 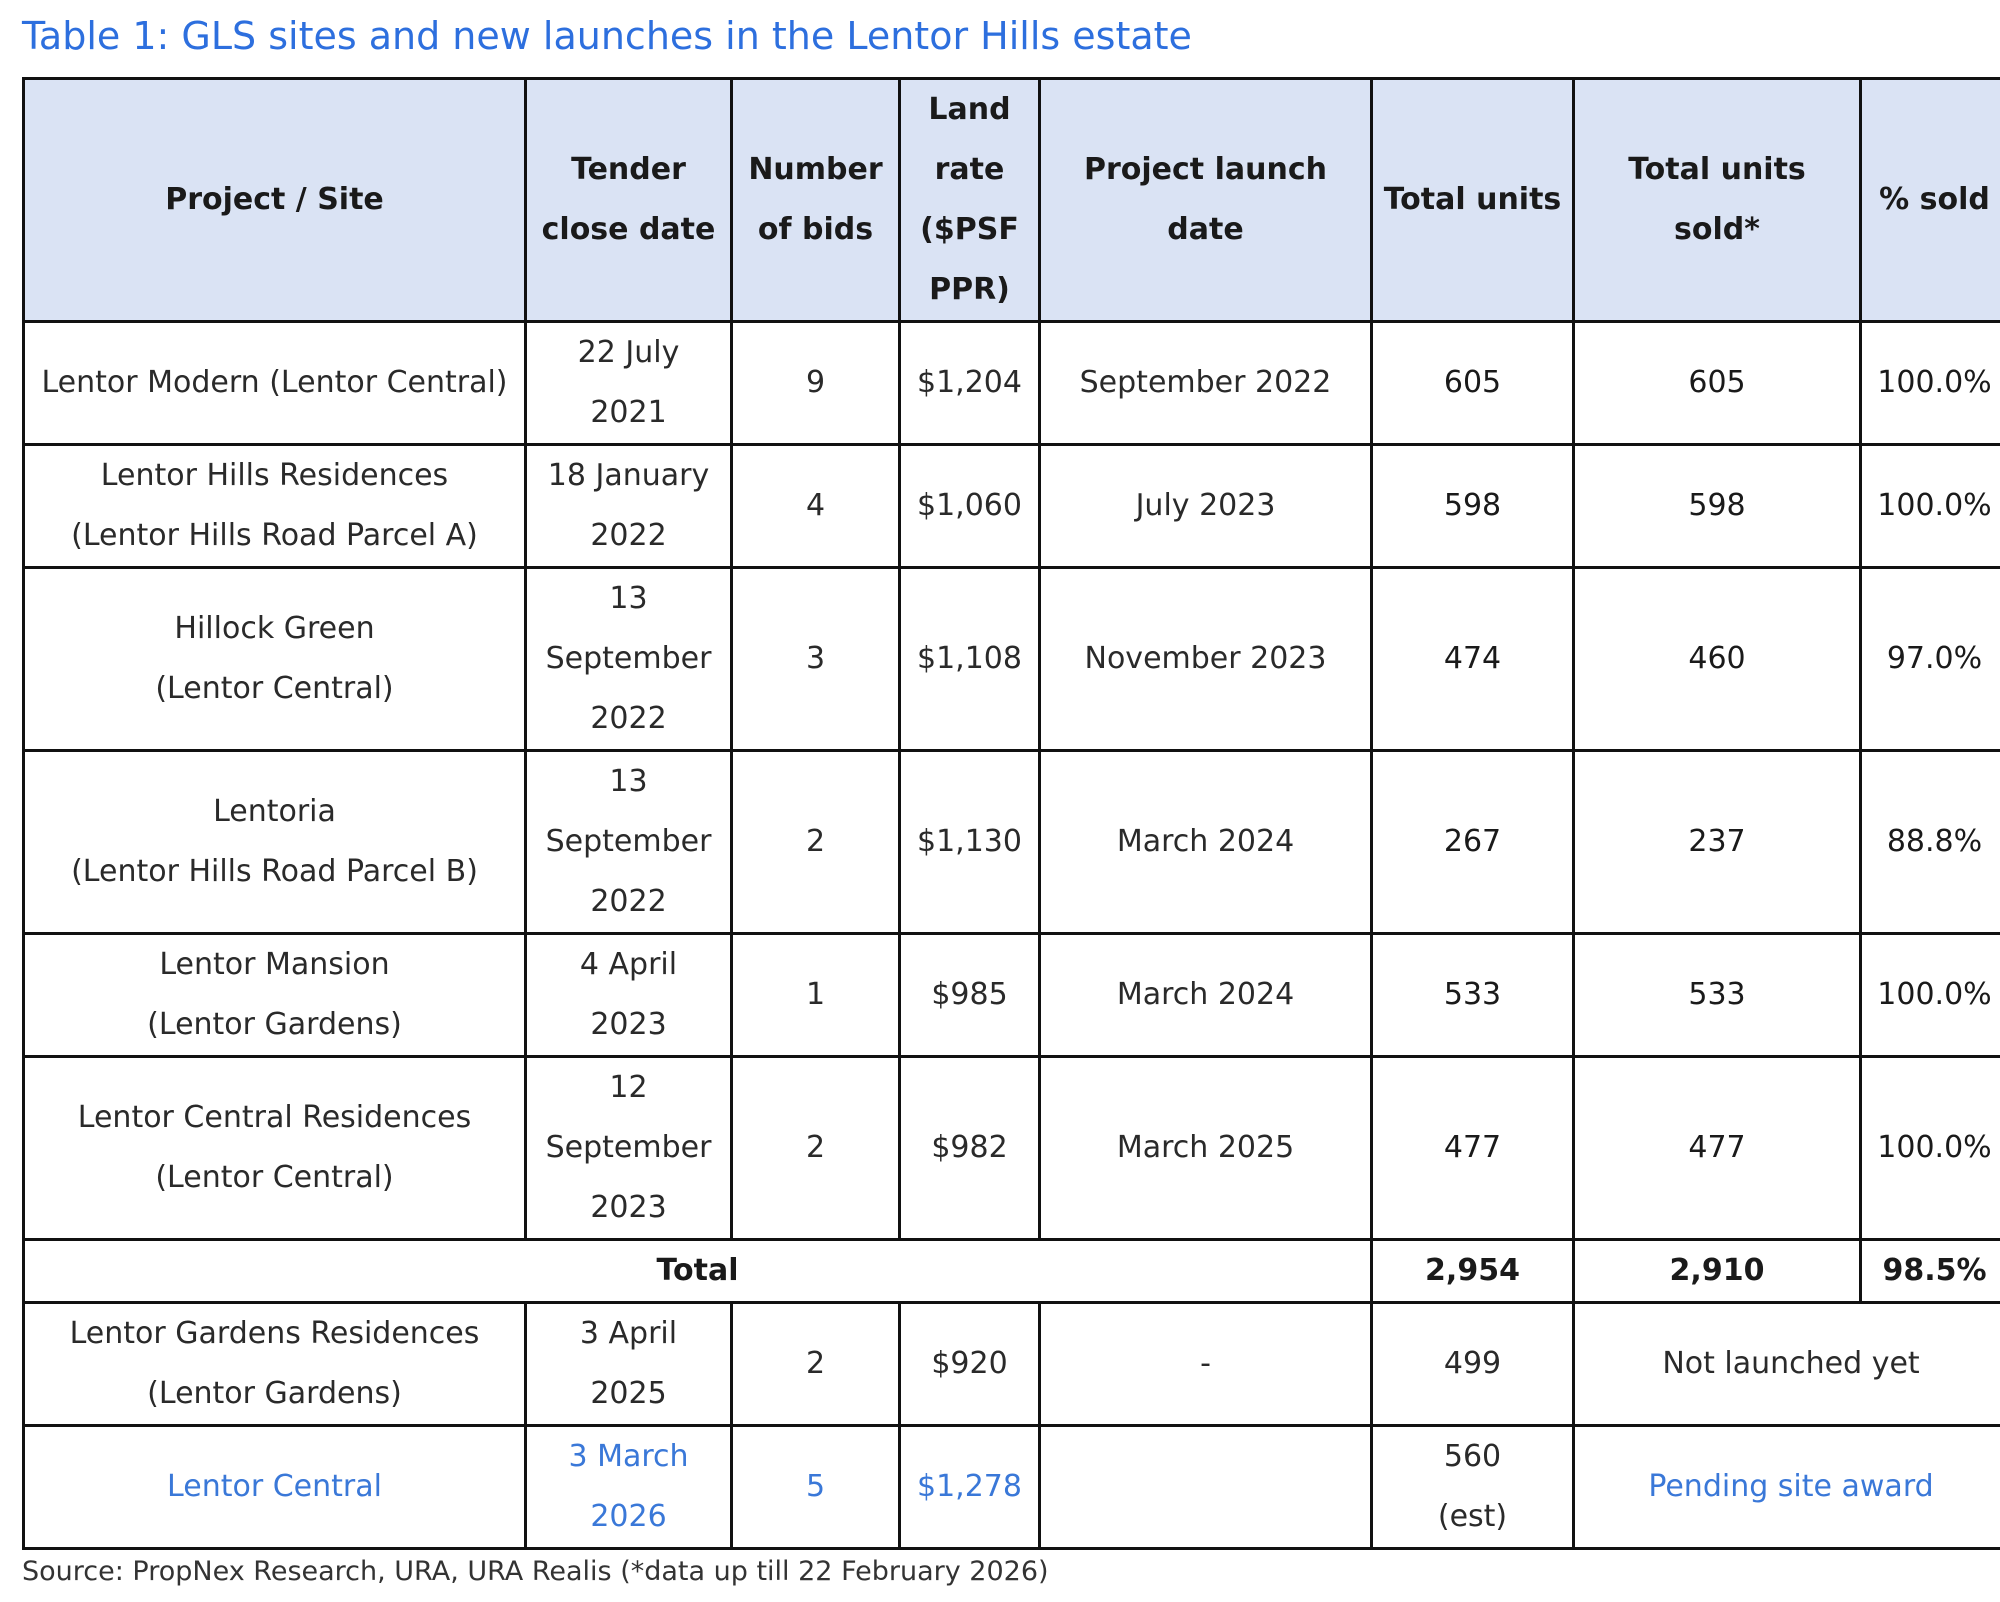 What do you see at coordinates (969, 1364) in the screenshot?
I see `cell-land-rate: $920` at bounding box center [969, 1364].